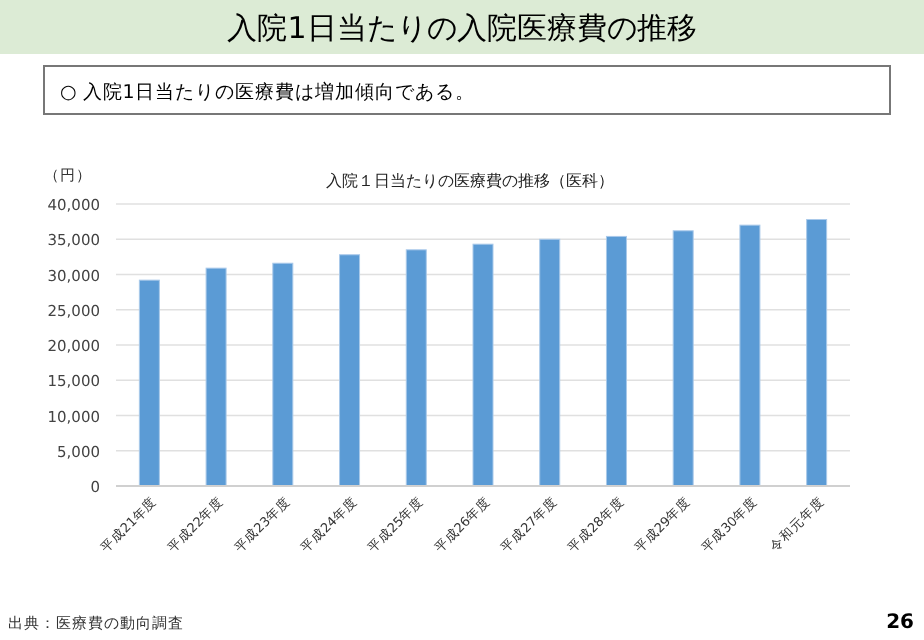 This screenshot has width=924, height=640. I want to click on text: 26, so click(900, 623).